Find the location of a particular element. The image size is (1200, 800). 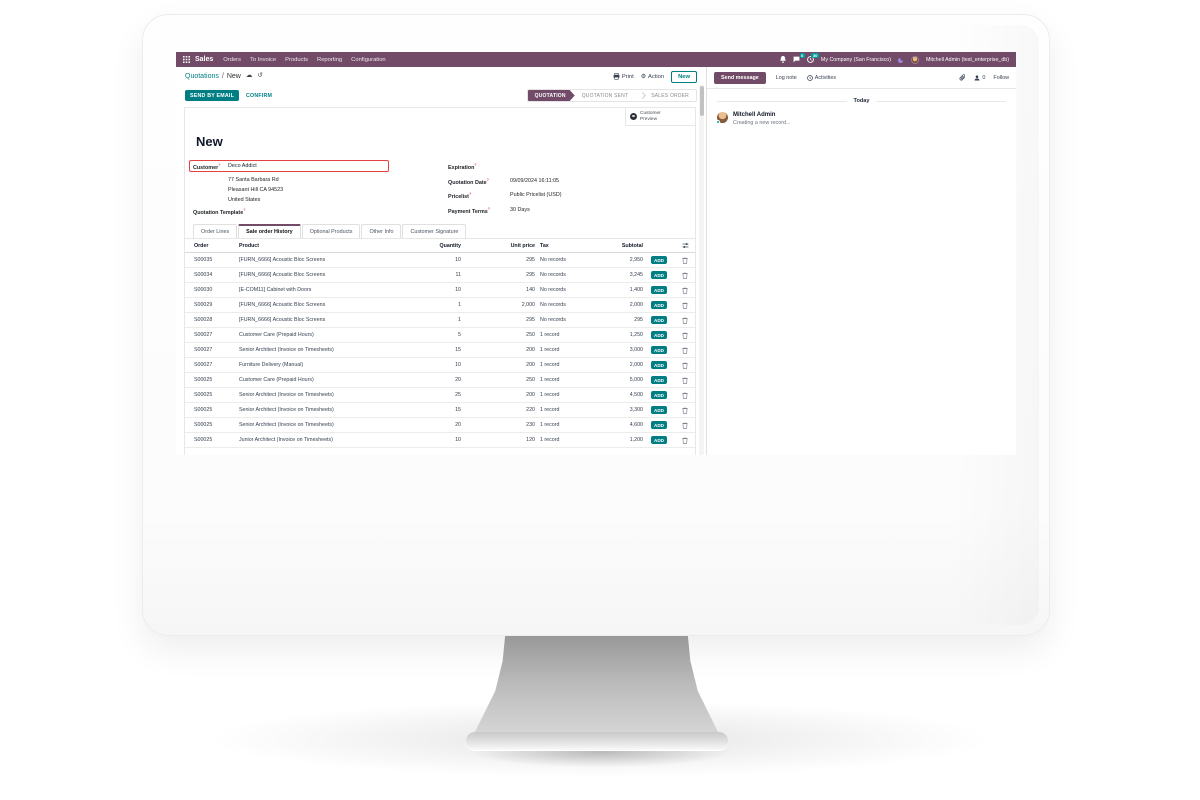

col-product: Product is located at coordinates (249, 245).